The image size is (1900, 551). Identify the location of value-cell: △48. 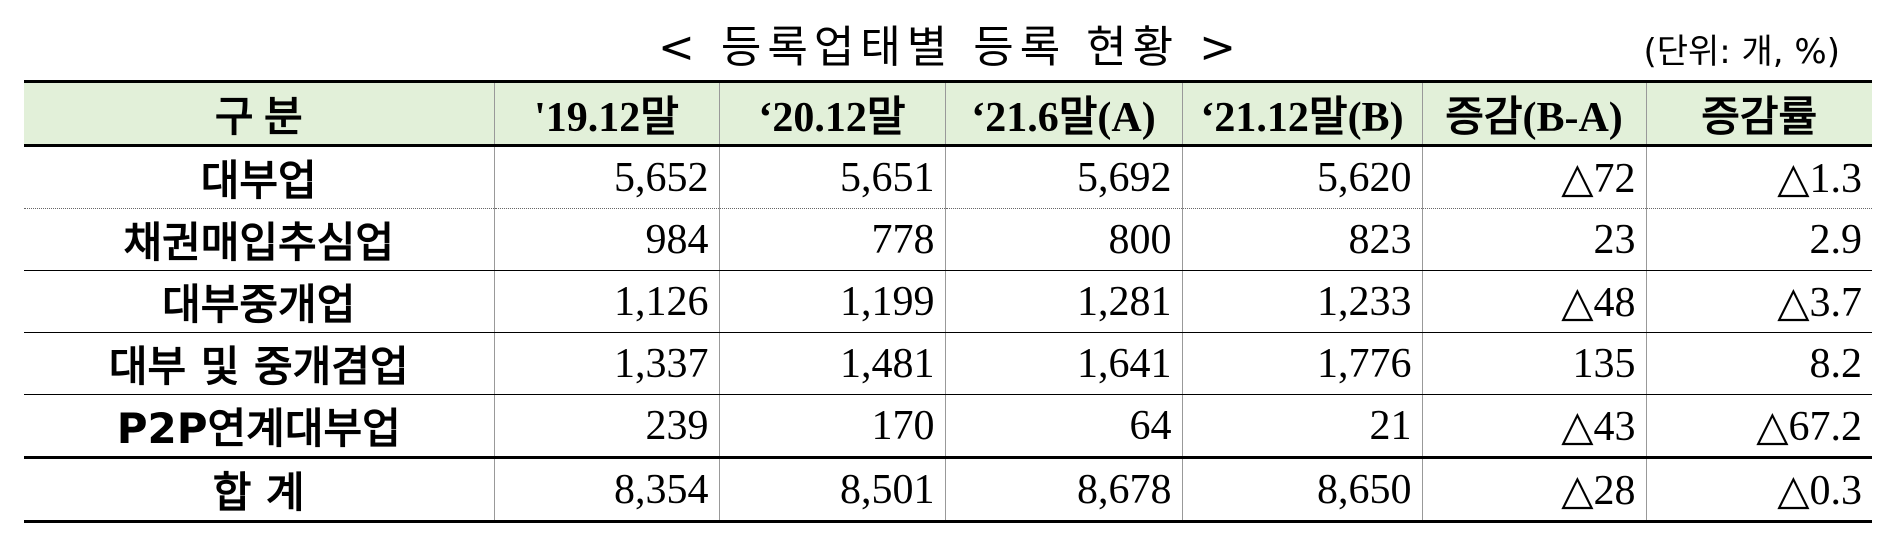
(1533, 301).